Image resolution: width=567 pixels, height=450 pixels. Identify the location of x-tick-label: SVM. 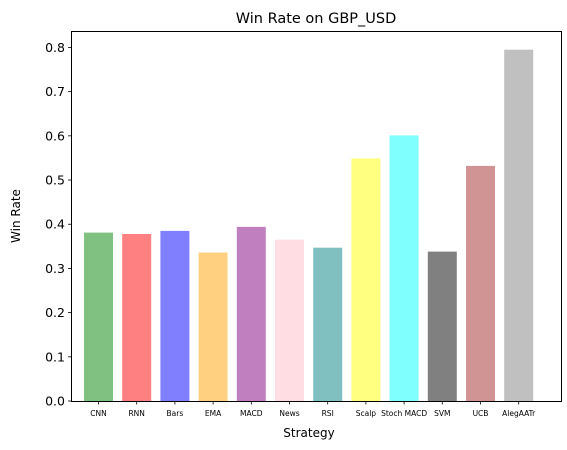
(442, 413).